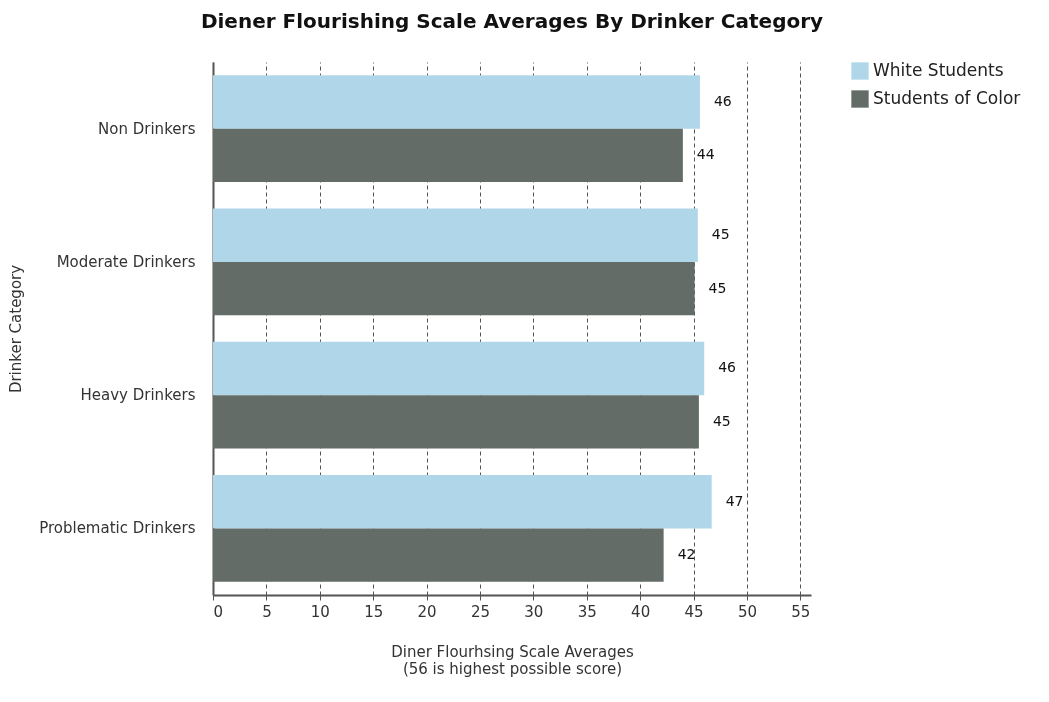 The image size is (1049, 702). What do you see at coordinates (686, 554) in the screenshot?
I see `data-label: 42` at bounding box center [686, 554].